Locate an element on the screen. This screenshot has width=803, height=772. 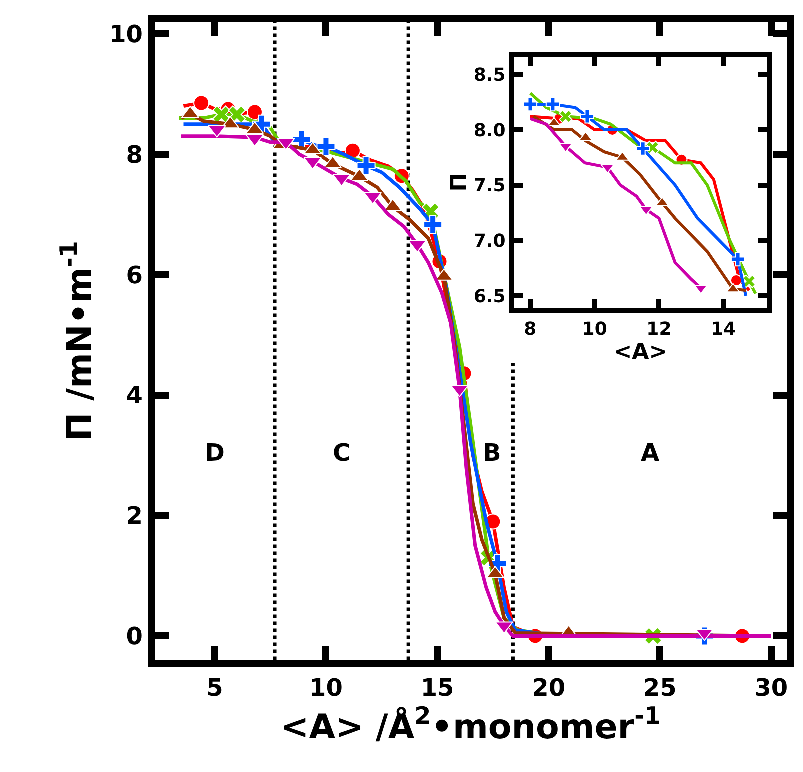
y-tick-label: 7.5 is located at coordinates (490, 186).